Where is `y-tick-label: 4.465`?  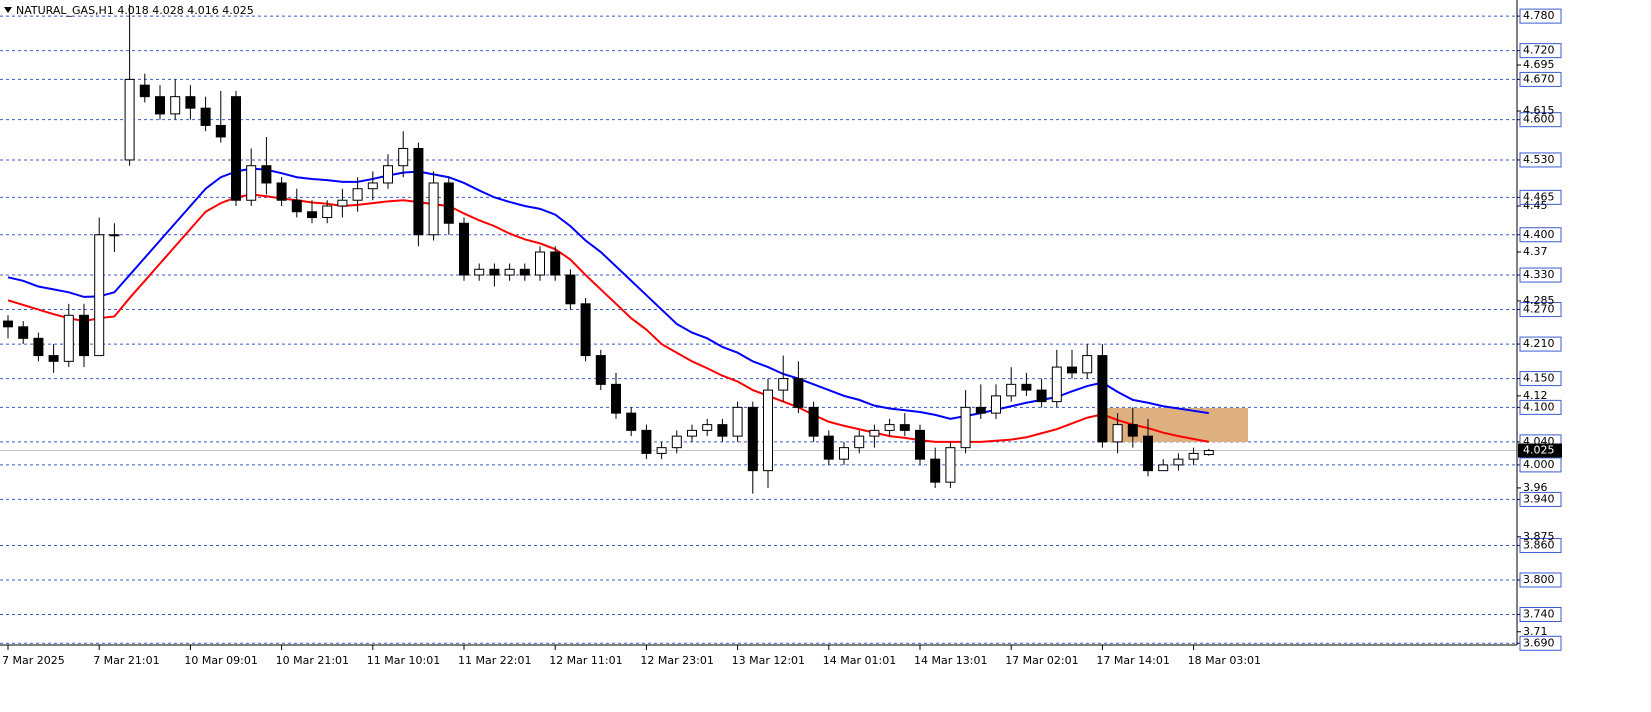
y-tick-label: 4.465 is located at coordinates (1539, 196).